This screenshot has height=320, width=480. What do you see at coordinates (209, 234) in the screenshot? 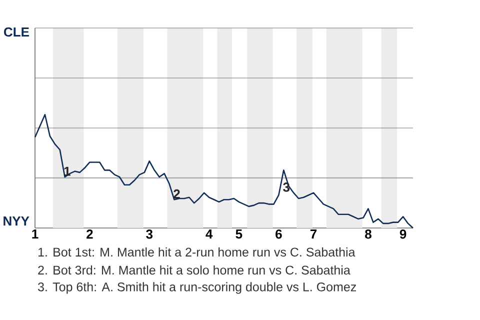
I see `x-tick-label: 4` at bounding box center [209, 234].